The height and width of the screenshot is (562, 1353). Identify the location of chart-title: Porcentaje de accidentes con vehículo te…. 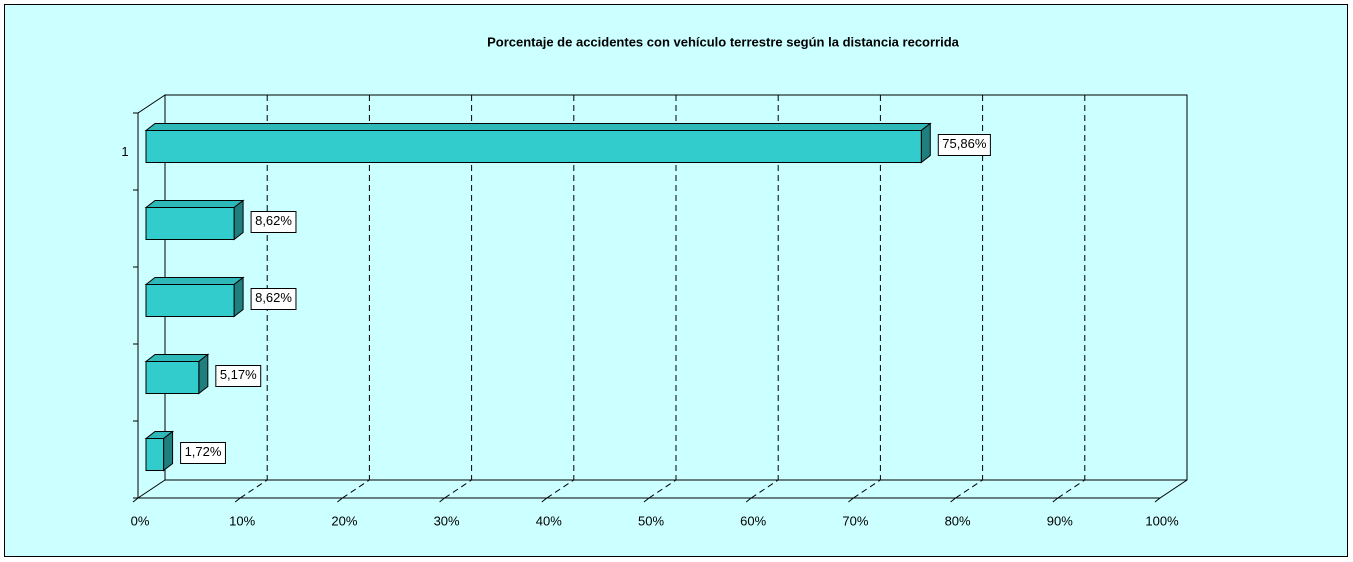
(723, 41).